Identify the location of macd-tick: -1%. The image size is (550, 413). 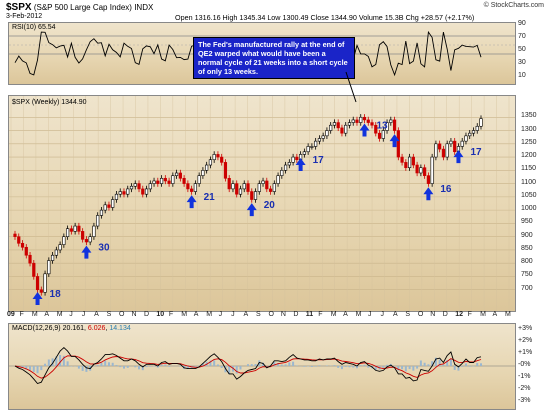
(524, 376).